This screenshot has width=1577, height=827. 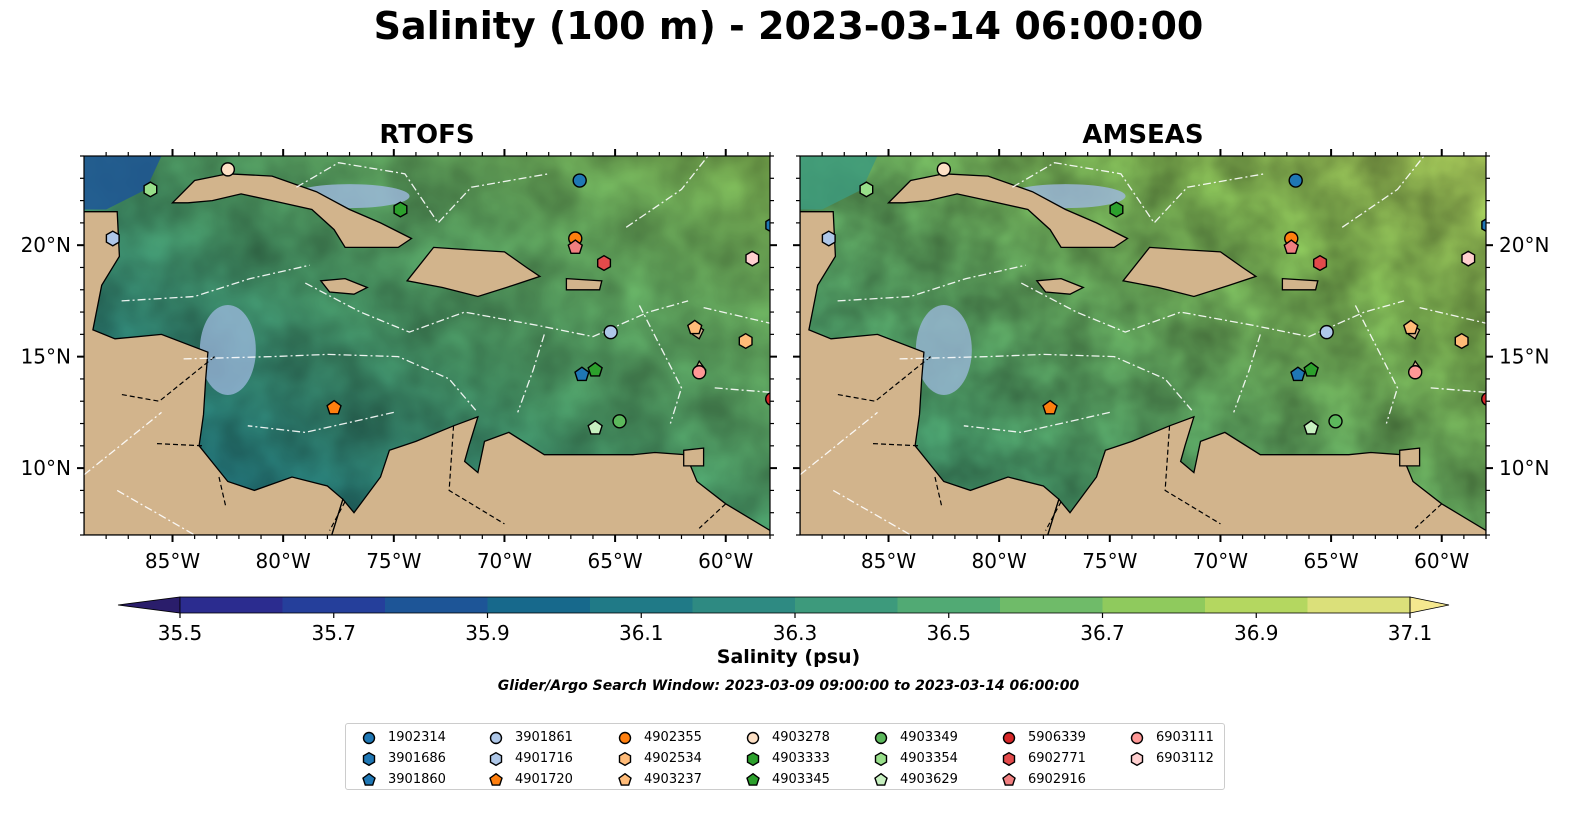 I want to click on legend-item: 6902916, so click(x=1042, y=779).